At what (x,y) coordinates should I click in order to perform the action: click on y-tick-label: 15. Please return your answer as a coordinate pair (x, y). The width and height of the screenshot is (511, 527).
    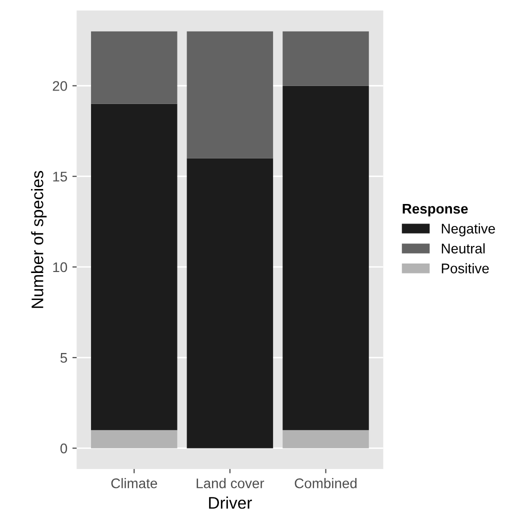
    Looking at the image, I should click on (60, 177).